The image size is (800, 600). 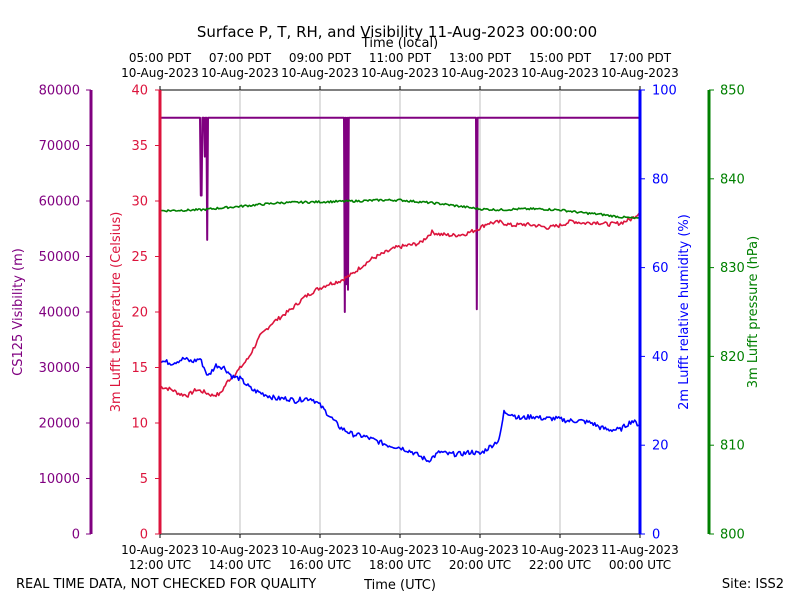 What do you see at coordinates (400, 209) in the screenshot?
I see `series-line-pressure` at bounding box center [400, 209].